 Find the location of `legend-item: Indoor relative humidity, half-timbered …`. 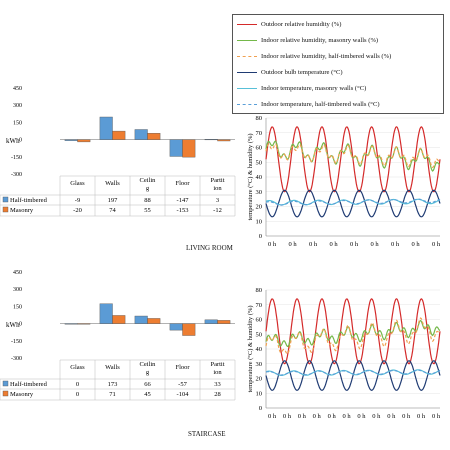

legend-item: Indoor relative humidity, half-timbered … is located at coordinates (314, 56).